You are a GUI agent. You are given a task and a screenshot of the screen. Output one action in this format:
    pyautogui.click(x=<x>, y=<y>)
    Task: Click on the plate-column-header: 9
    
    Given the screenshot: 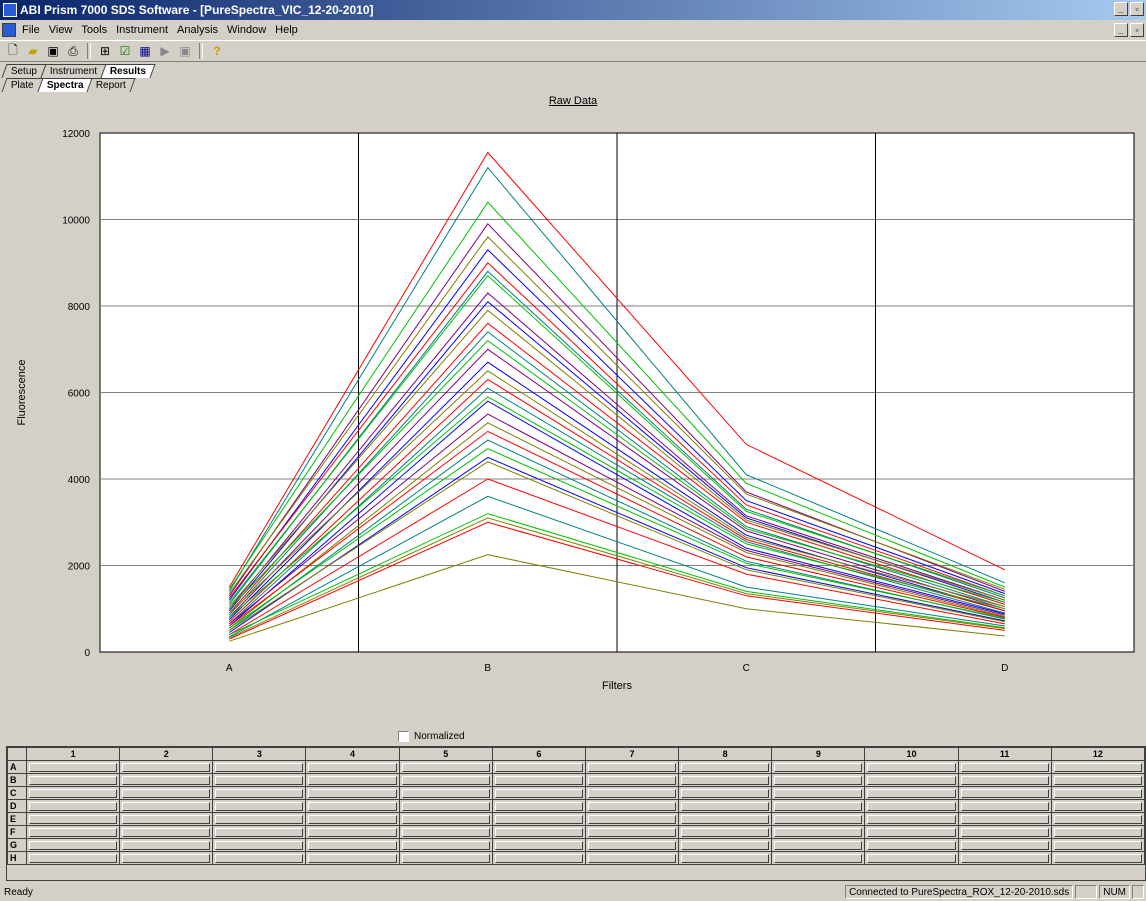 What is the action you would take?
    pyautogui.click(x=818, y=754)
    